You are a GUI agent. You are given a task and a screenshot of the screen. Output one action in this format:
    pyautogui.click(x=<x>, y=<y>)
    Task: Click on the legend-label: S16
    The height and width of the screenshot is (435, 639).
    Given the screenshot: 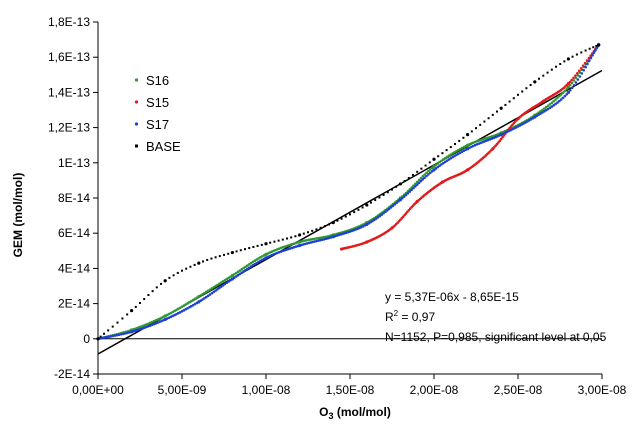 What is the action you would take?
    pyautogui.click(x=157, y=80)
    